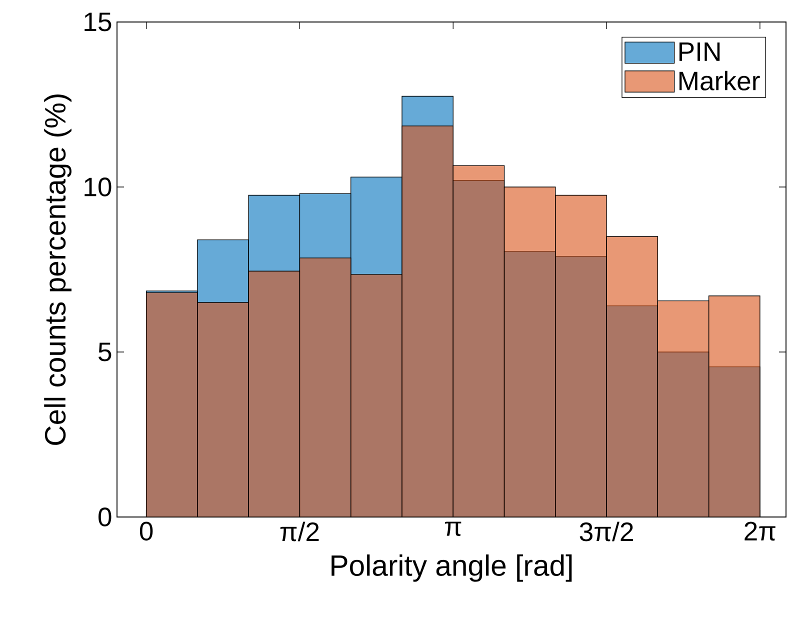  I want to click on x-tick-label: π/2, so click(299, 532).